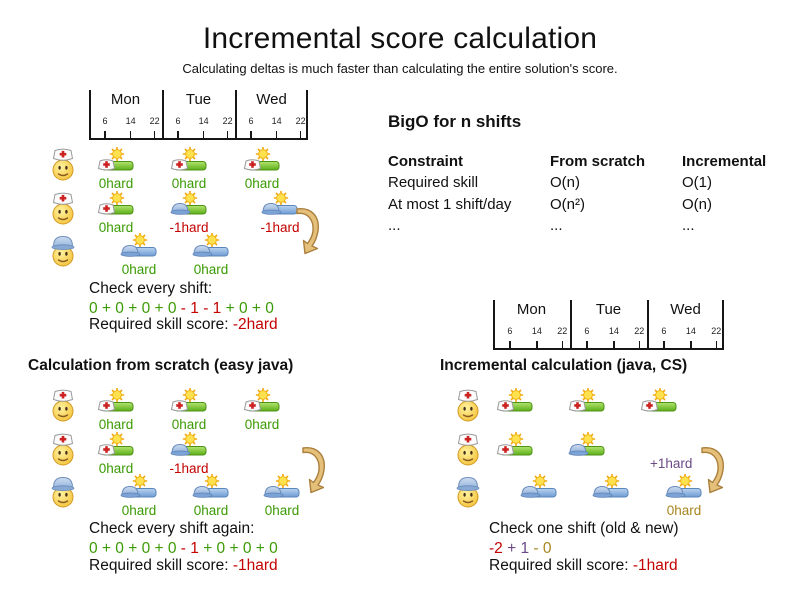  What do you see at coordinates (685, 309) in the screenshot?
I see `day-label: Wed` at bounding box center [685, 309].